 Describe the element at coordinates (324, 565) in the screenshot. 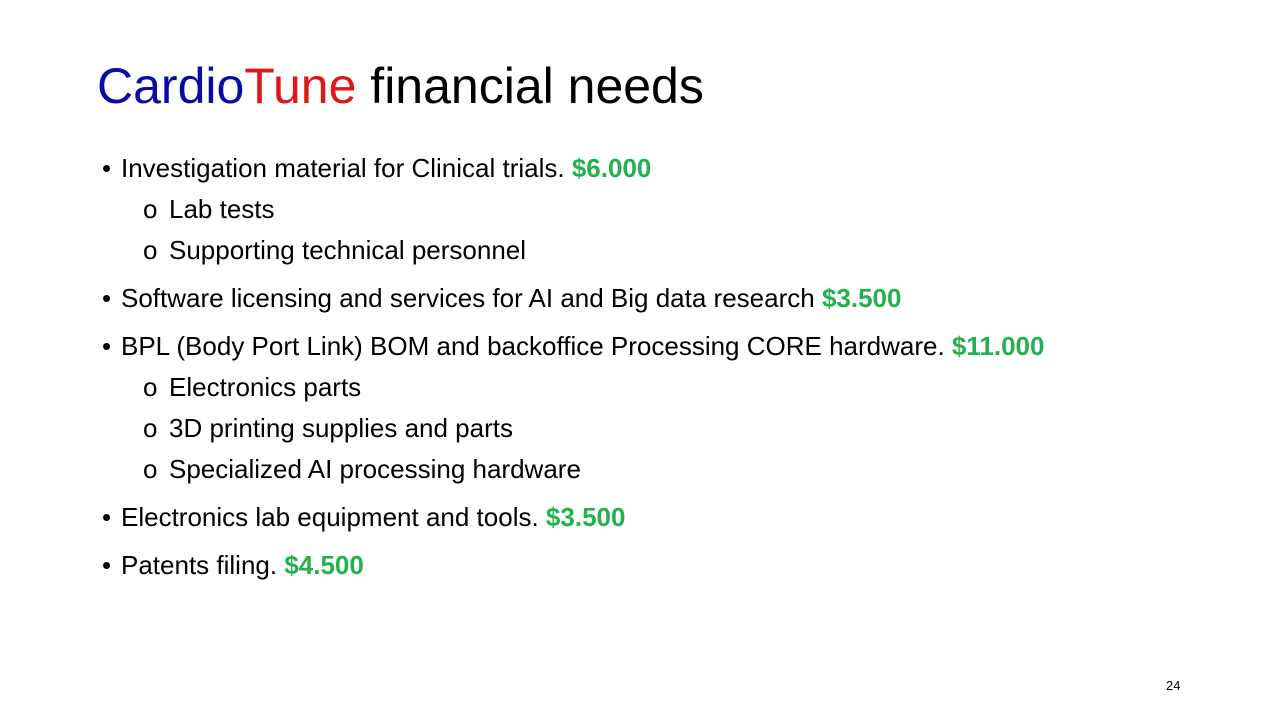

I see `item-amount: $4.500` at that location.